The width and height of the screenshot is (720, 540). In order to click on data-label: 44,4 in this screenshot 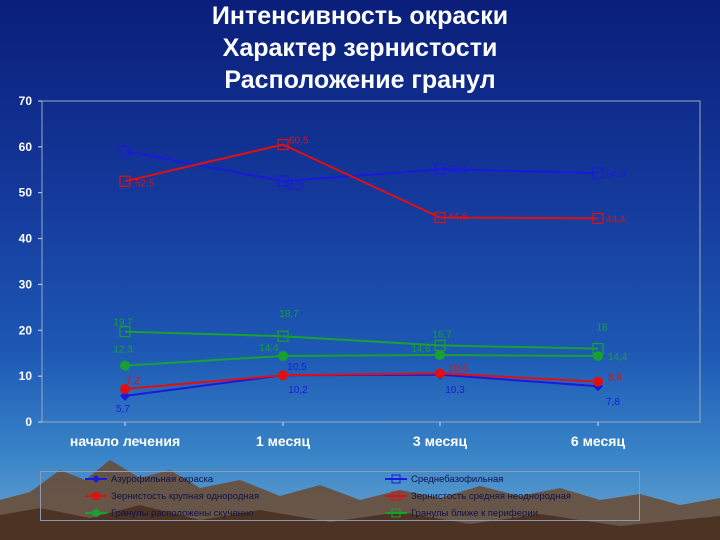, I will do `click(616, 219)`.